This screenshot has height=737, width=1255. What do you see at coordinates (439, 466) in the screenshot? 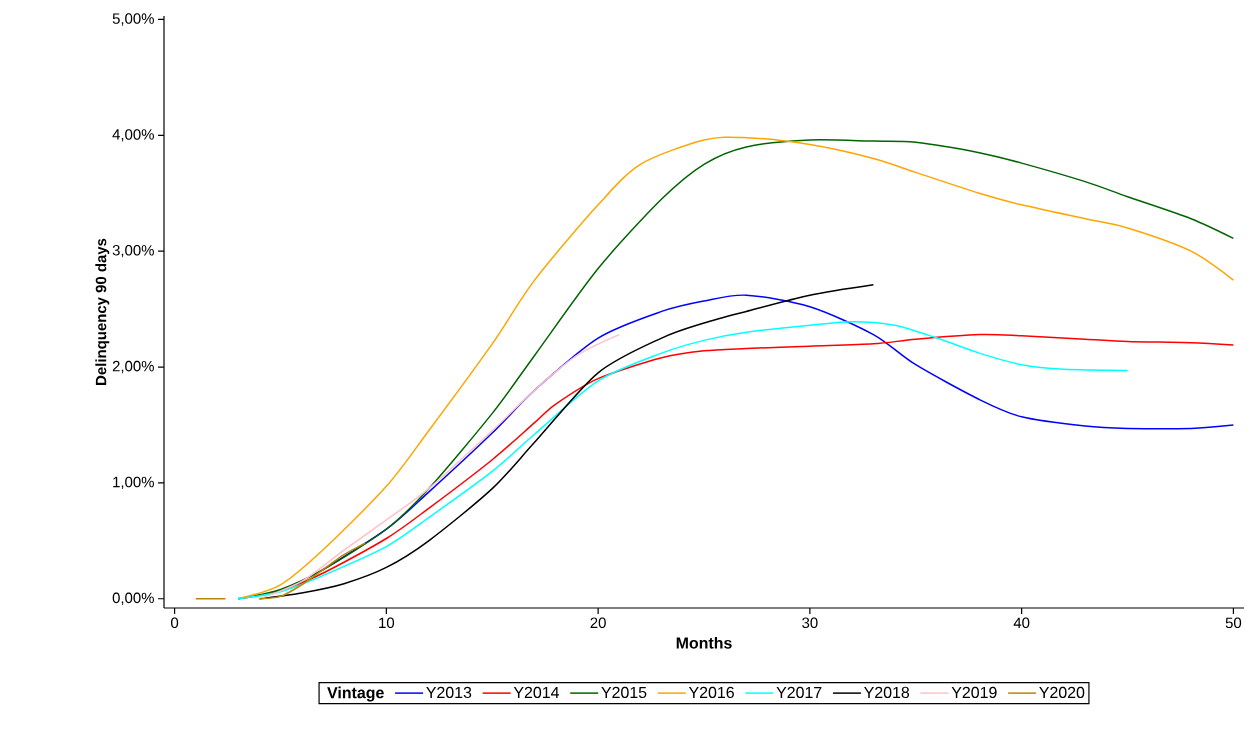
I see `line-series` at bounding box center [439, 466].